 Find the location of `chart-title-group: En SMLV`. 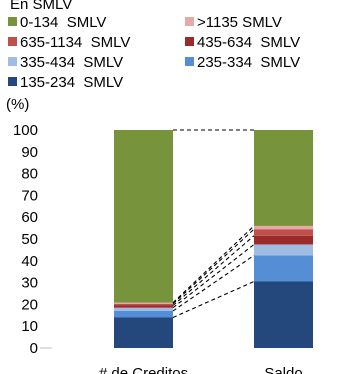

chart-title-group: En SMLV is located at coordinates (41, 6).